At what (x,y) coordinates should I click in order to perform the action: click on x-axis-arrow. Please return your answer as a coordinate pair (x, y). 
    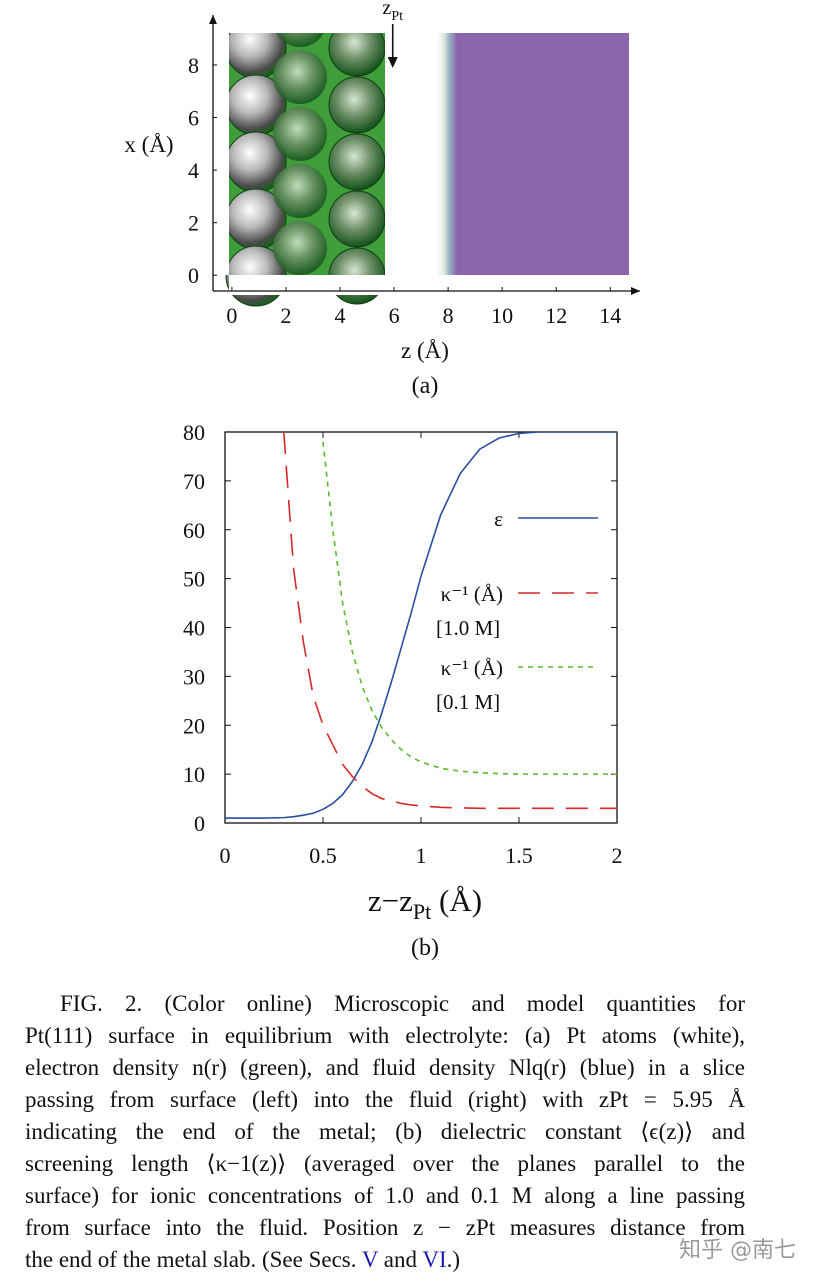
    Looking at the image, I should click on (635, 291).